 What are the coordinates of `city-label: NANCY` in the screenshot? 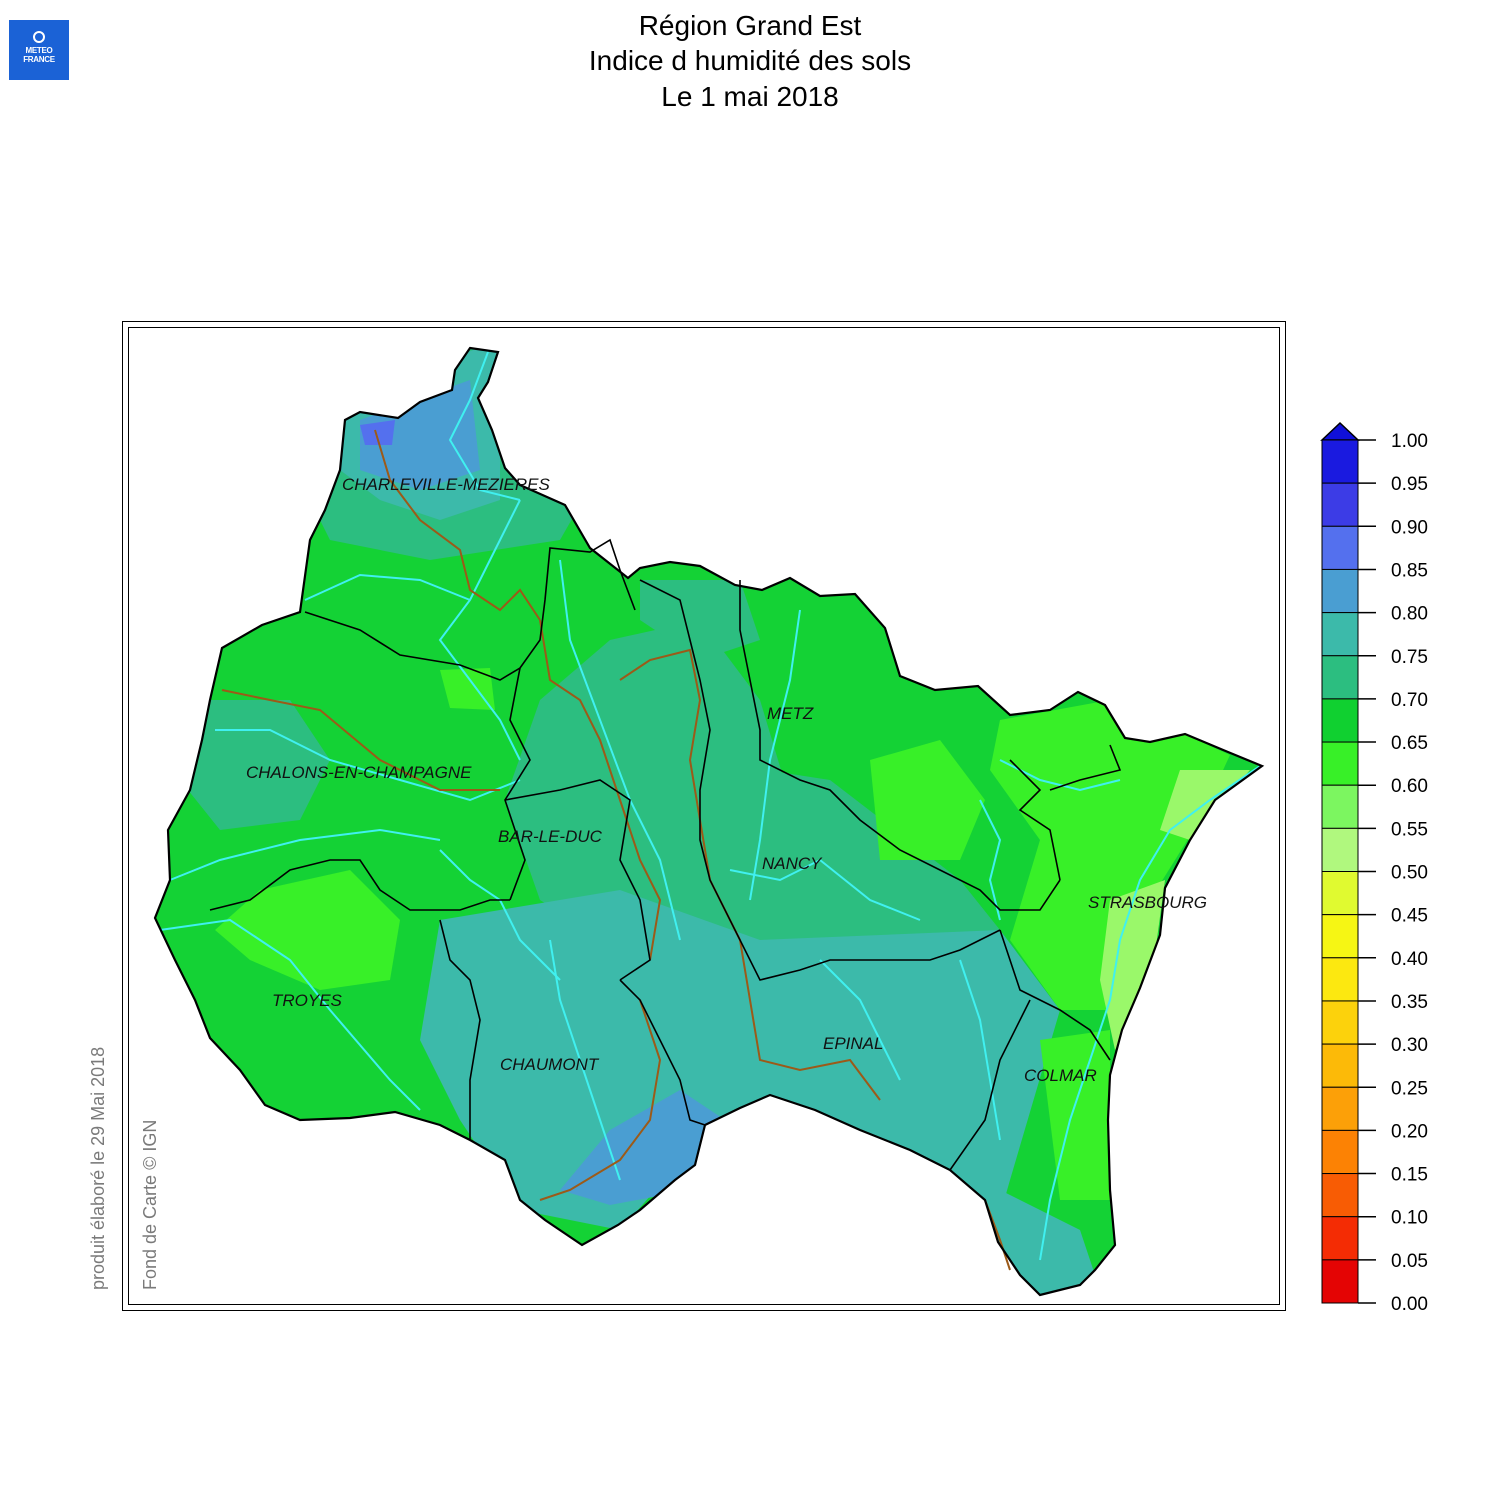 It's located at (792, 863).